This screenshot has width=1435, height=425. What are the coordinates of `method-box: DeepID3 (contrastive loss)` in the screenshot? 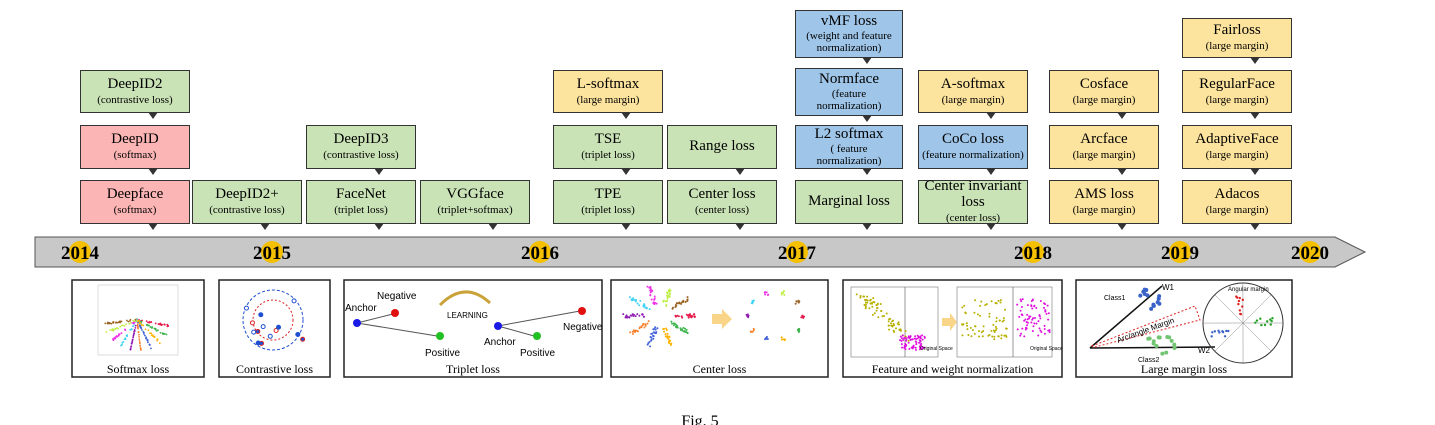 It's located at (361, 150).